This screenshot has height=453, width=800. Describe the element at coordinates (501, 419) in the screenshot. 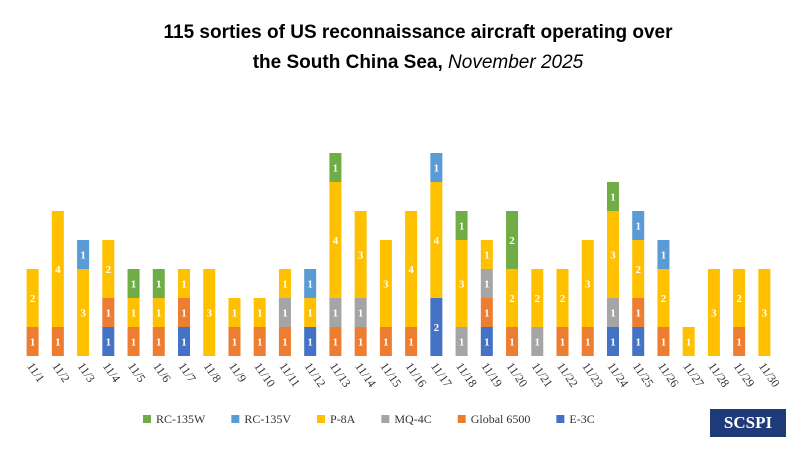

I see `legend-label: Global 6500` at that location.